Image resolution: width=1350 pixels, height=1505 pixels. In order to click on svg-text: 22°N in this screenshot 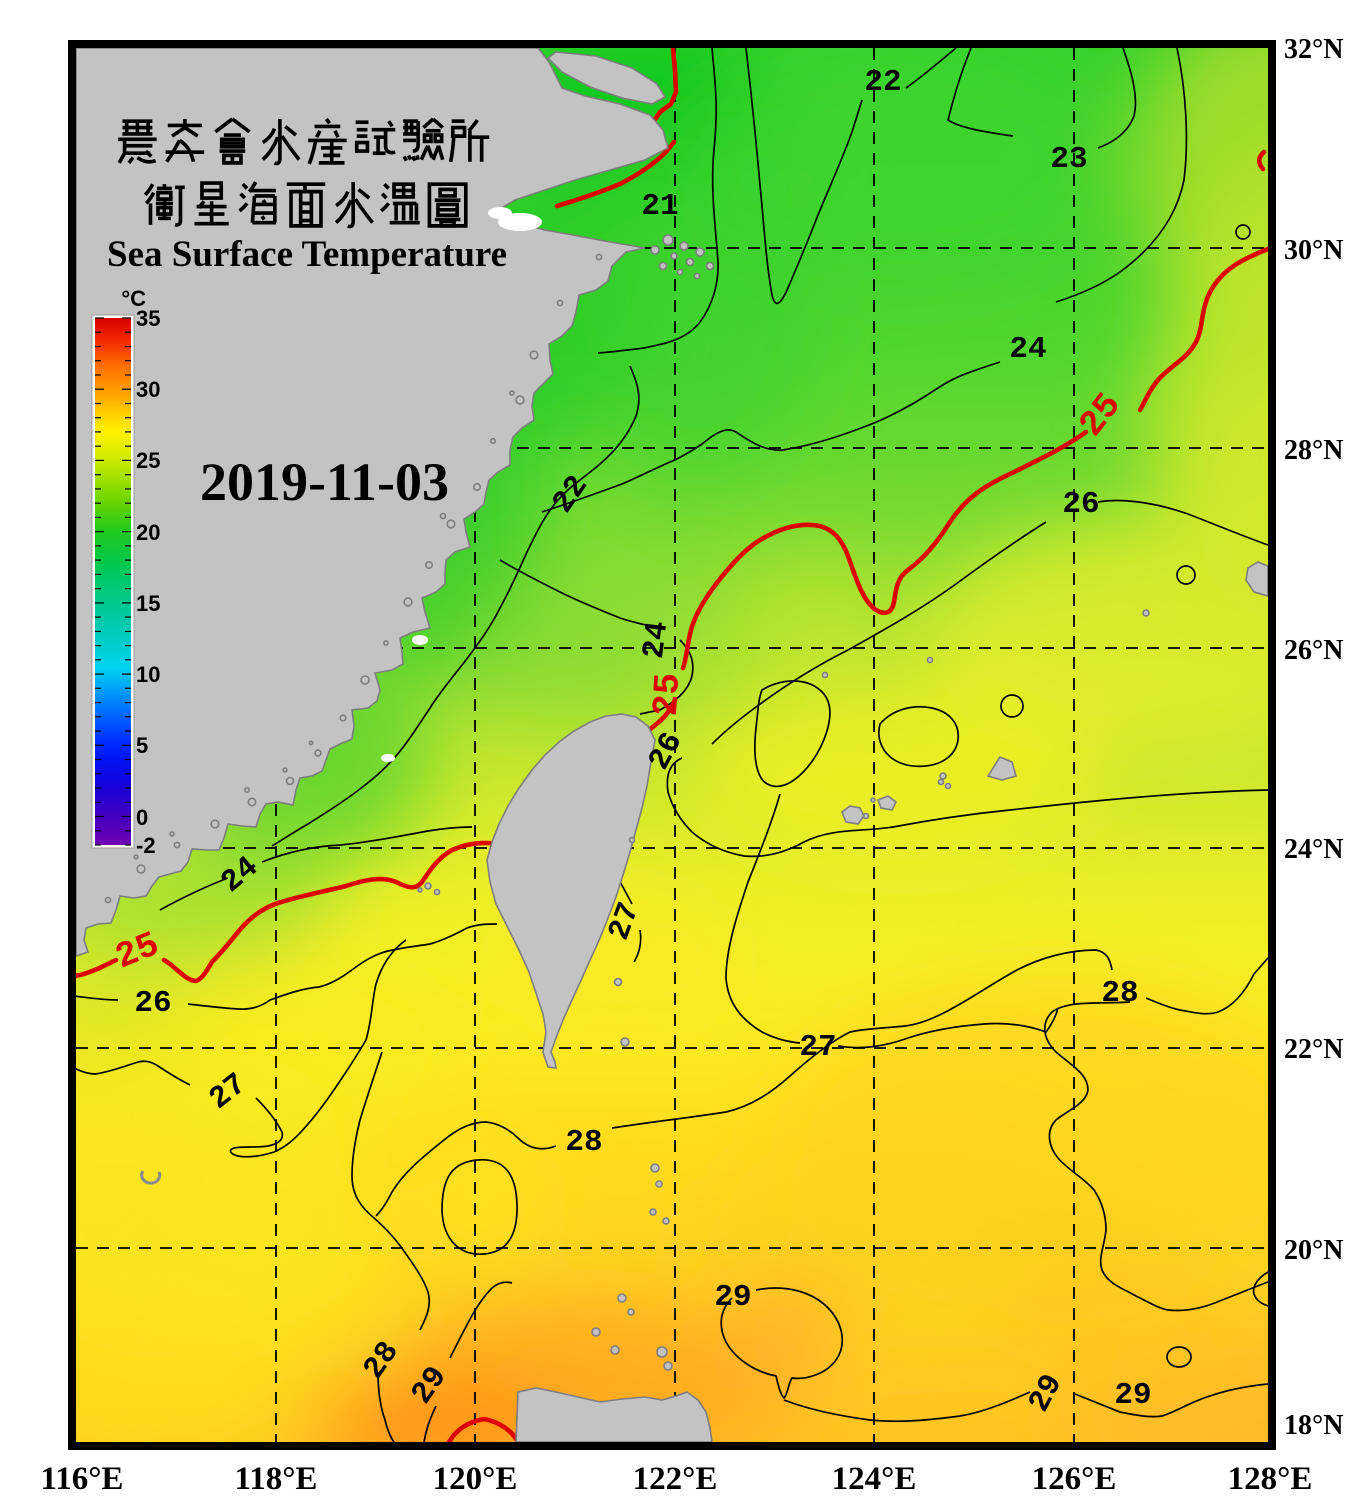, I will do `click(1313, 1049)`.